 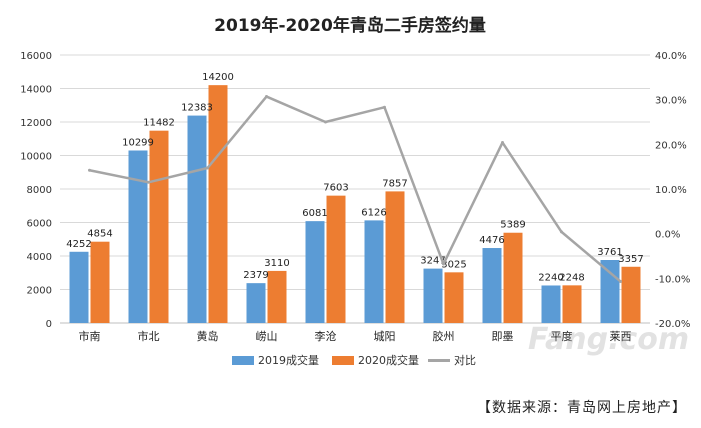 I want to click on source-note: 【数据来源：青岛网上房地产】, so click(x=582, y=408).